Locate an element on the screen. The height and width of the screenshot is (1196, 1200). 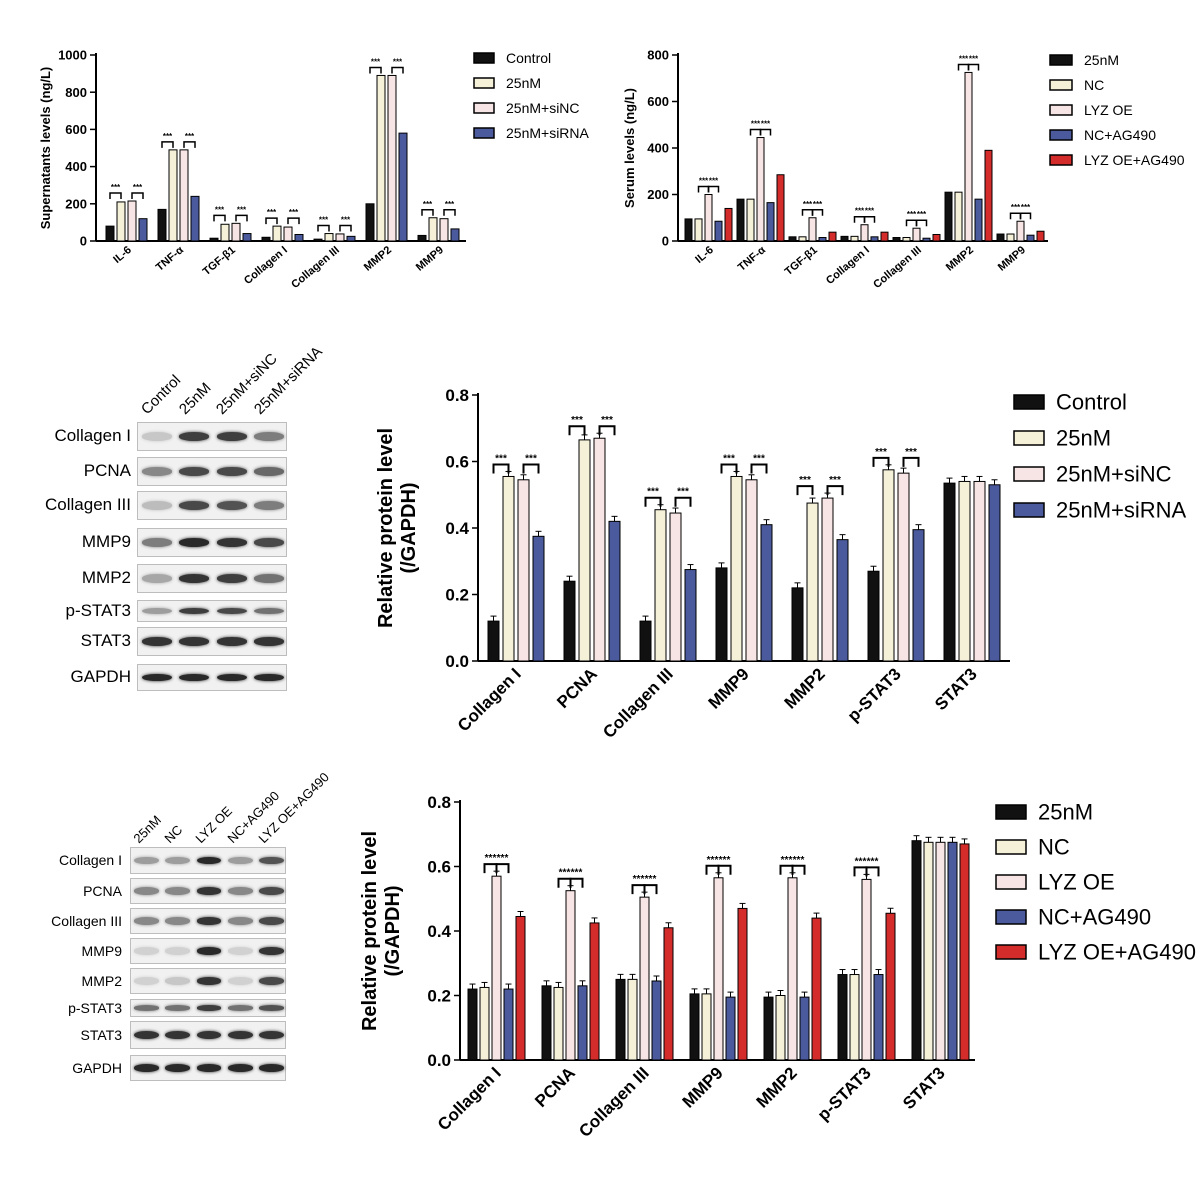
bar-lyz-oe-ag490-p-stat3 is located at coordinates (890, 986).